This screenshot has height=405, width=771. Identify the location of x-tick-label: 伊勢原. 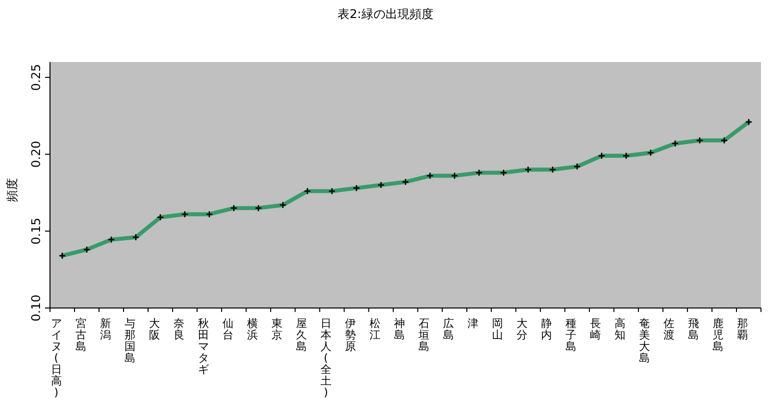
(350, 334).